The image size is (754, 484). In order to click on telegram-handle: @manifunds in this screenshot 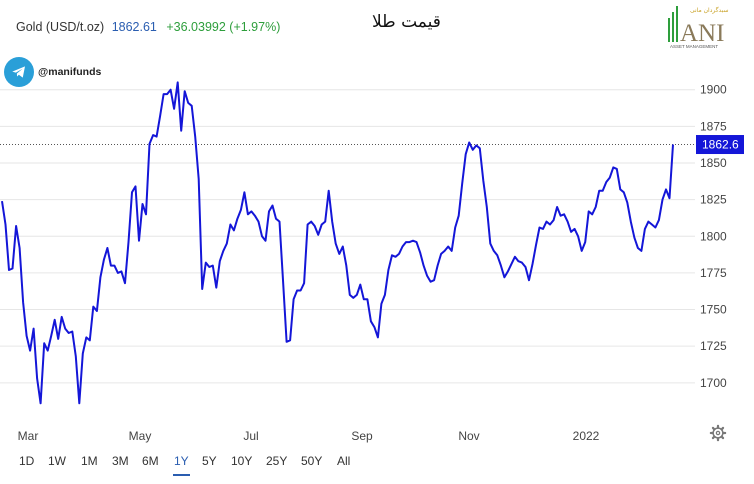, I will do `click(70, 72)`.